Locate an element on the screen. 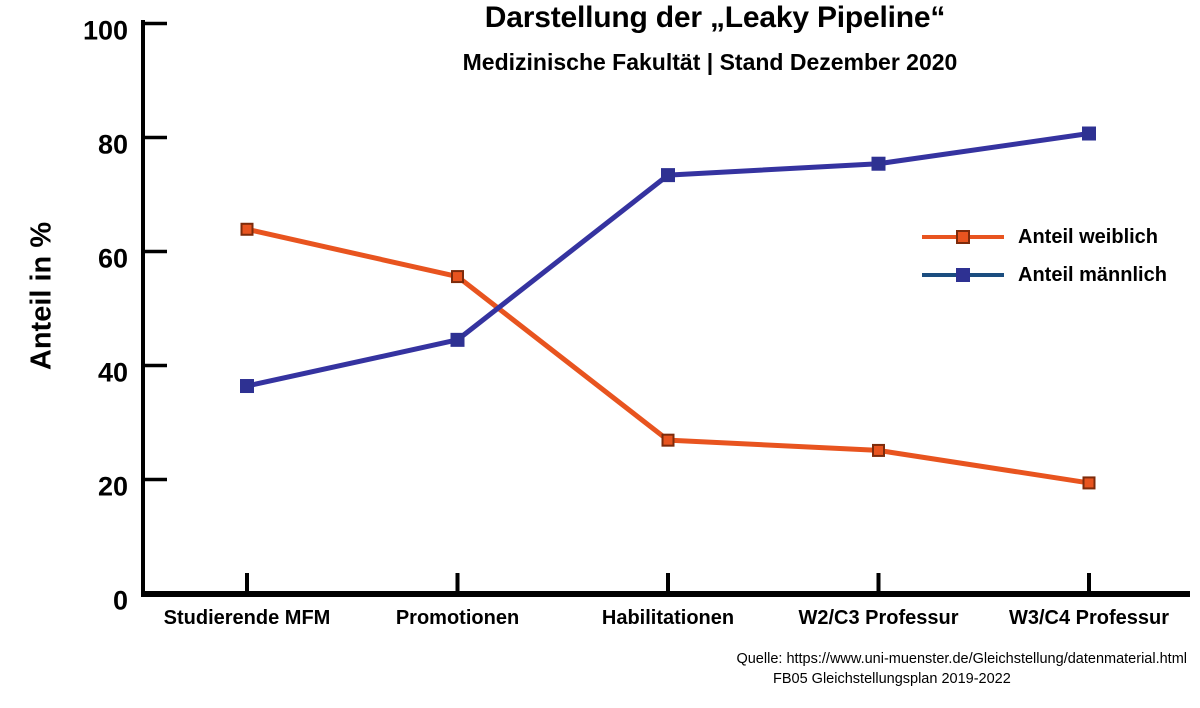 Image resolution: width=1200 pixels, height=708 pixels. x-category-label: Promotionen is located at coordinates (457, 618).